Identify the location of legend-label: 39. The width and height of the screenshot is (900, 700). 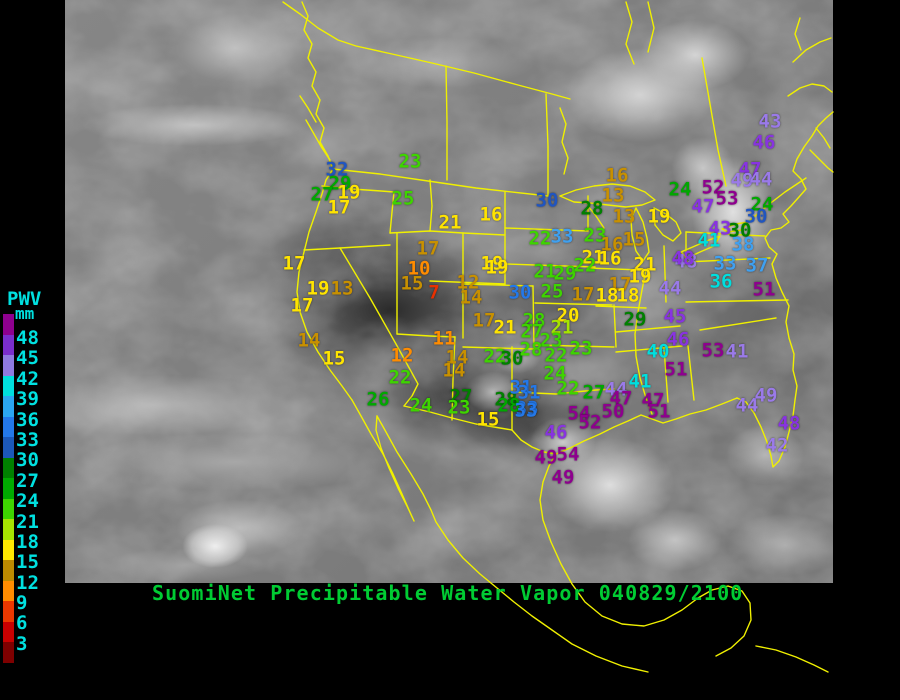
(27, 399).